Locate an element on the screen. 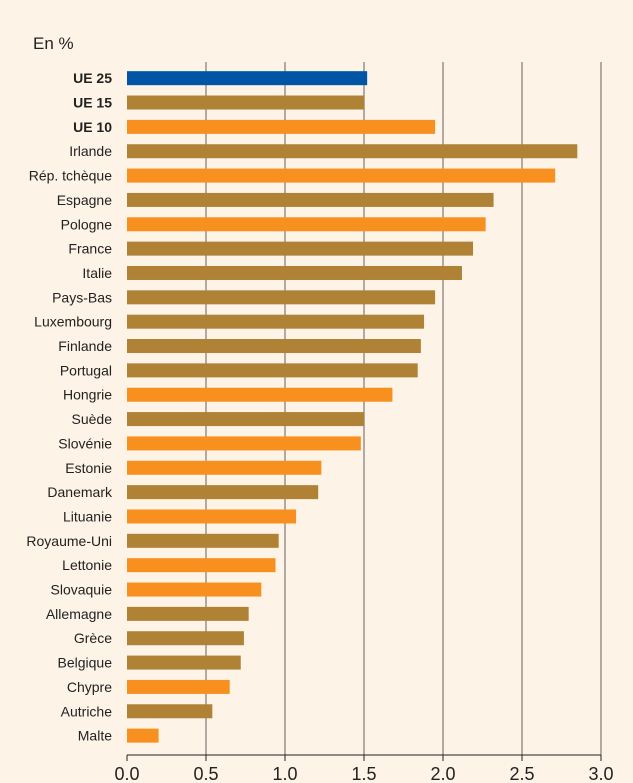 The height and width of the screenshot is (783, 633). x-tick-label: 3.0 is located at coordinates (600, 773).